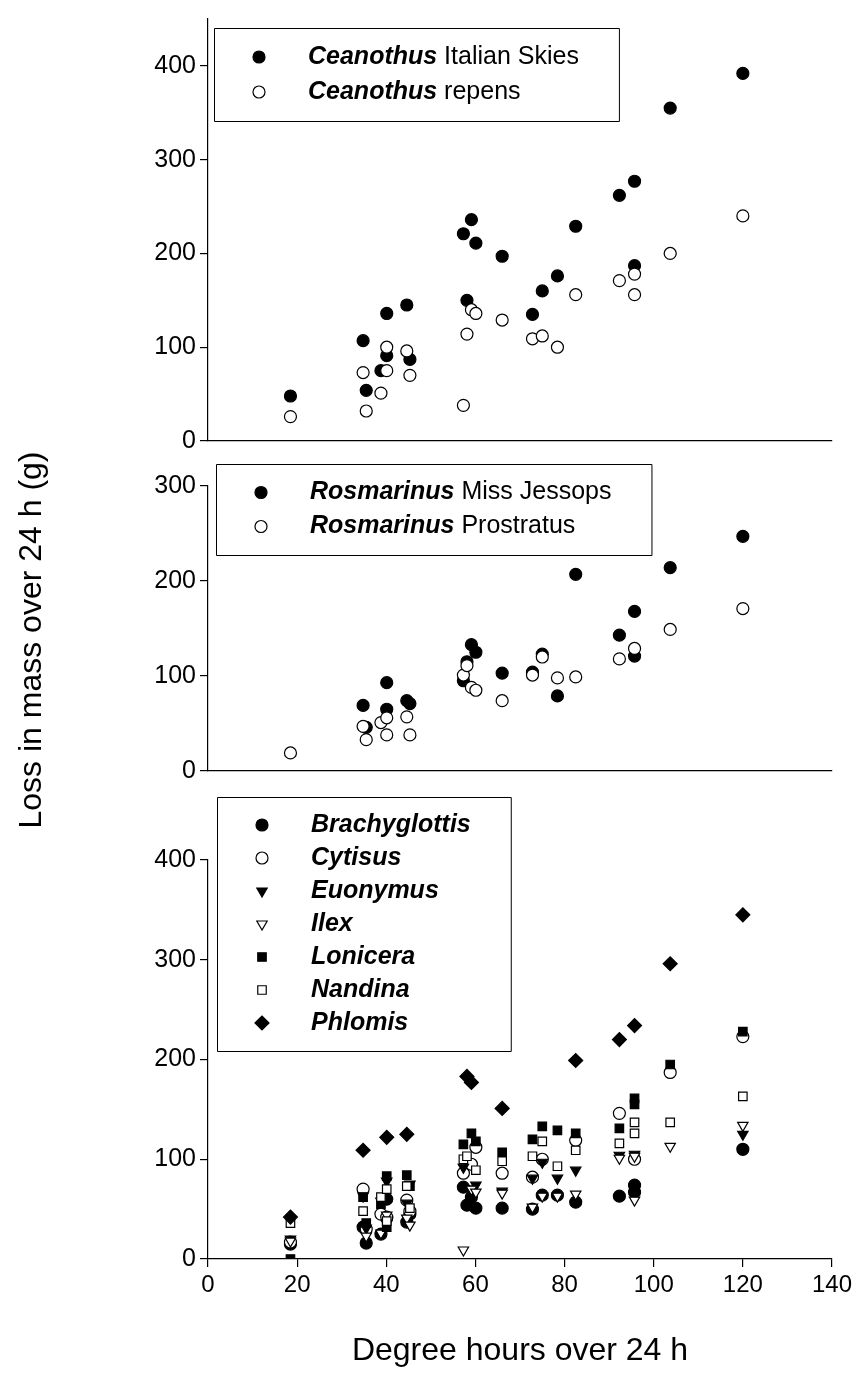 The height and width of the screenshot is (1374, 856). What do you see at coordinates (653, 1284) in the screenshot?
I see `x-tick-label: 100` at bounding box center [653, 1284].